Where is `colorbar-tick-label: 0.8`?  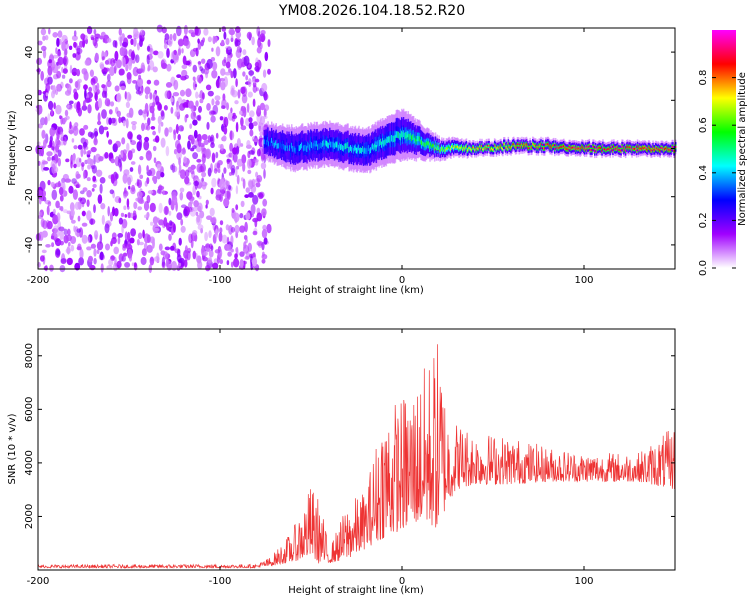 colorbar-tick-label: 0.8 is located at coordinates (703, 78).